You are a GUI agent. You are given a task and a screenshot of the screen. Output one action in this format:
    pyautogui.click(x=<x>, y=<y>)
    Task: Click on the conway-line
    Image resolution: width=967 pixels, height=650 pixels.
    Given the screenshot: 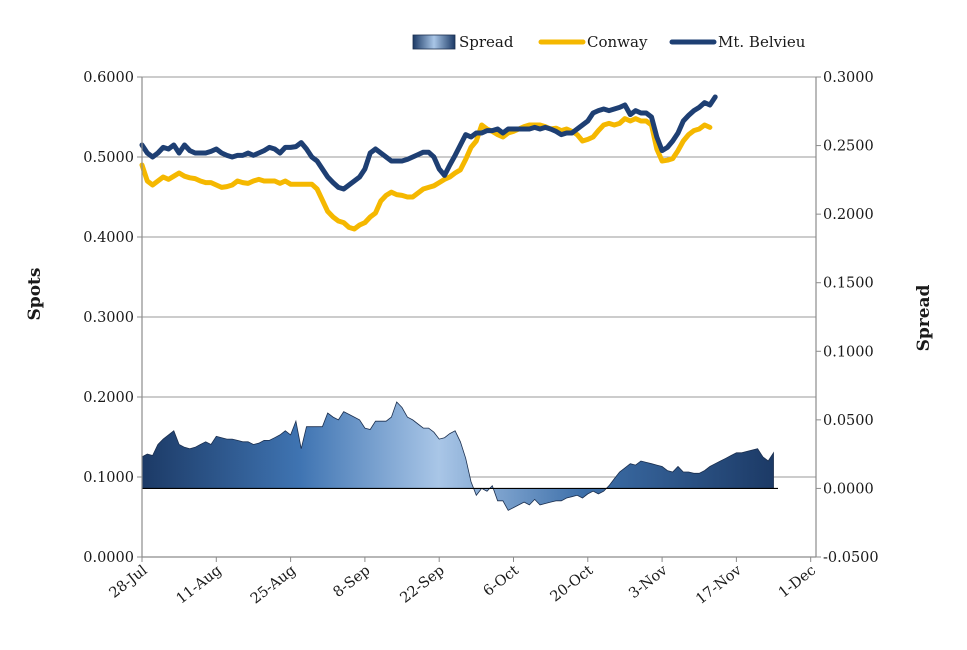 What is the action you would take?
    pyautogui.click(x=426, y=174)
    